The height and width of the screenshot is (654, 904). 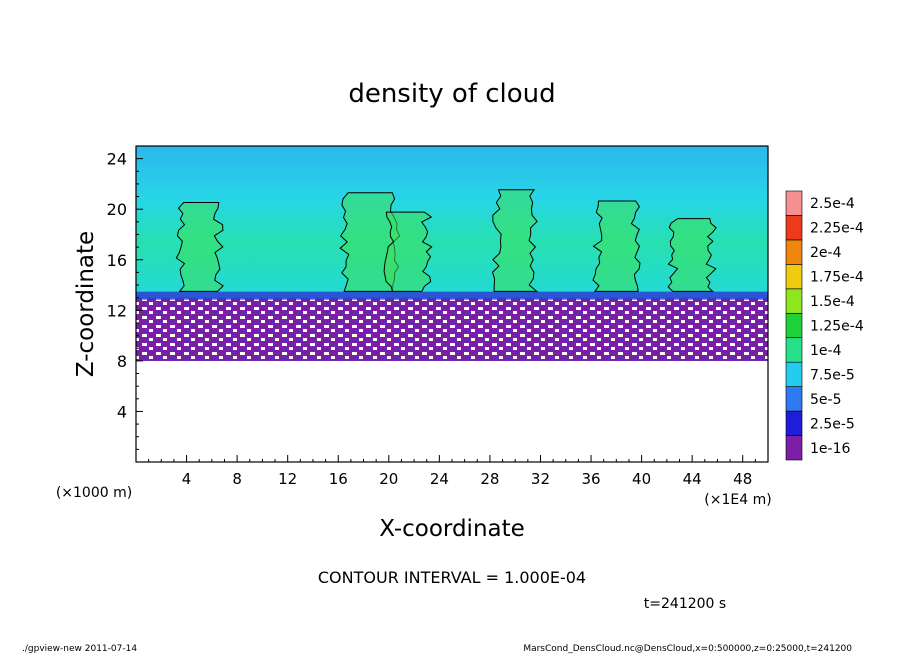 I want to click on y-tick-label: 12, so click(x=117, y=310).